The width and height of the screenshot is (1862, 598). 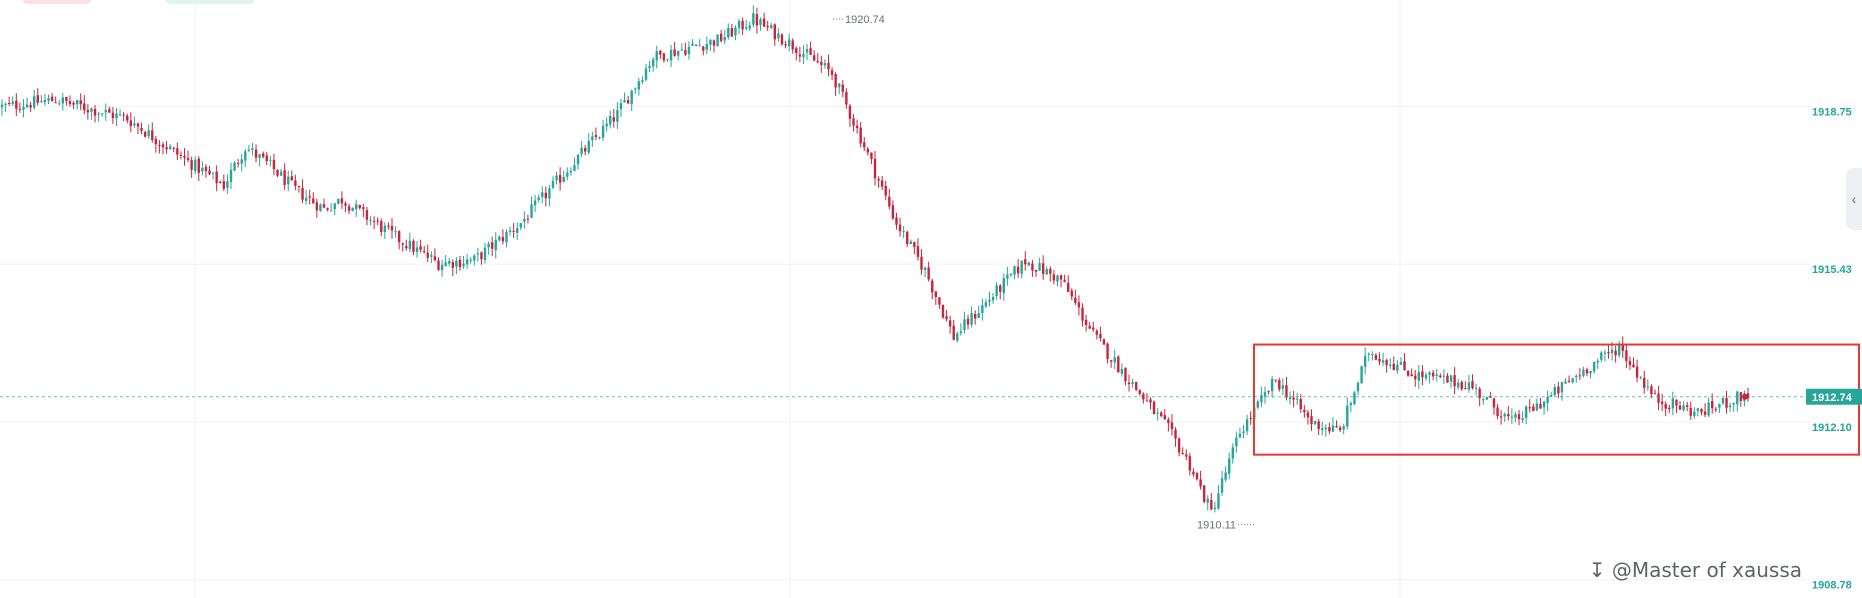 What do you see at coordinates (1854, 199) in the screenshot?
I see `chevron-left-icon: ‹` at bounding box center [1854, 199].